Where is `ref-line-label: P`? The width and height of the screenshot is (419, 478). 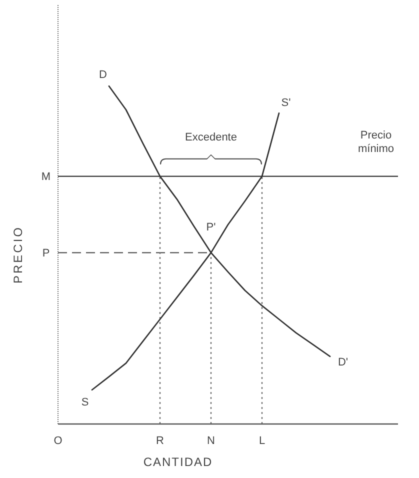 ref-line-label: P is located at coordinates (46, 254).